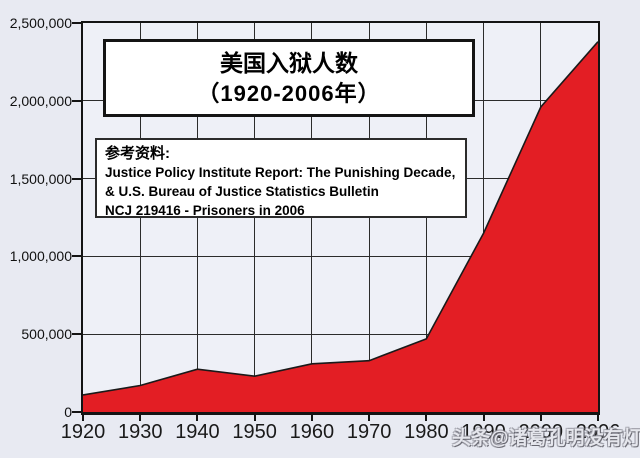 This screenshot has height=458, width=640. Describe the element at coordinates (254, 432) in the screenshot. I see `x-tick-label: 1950` at that location.